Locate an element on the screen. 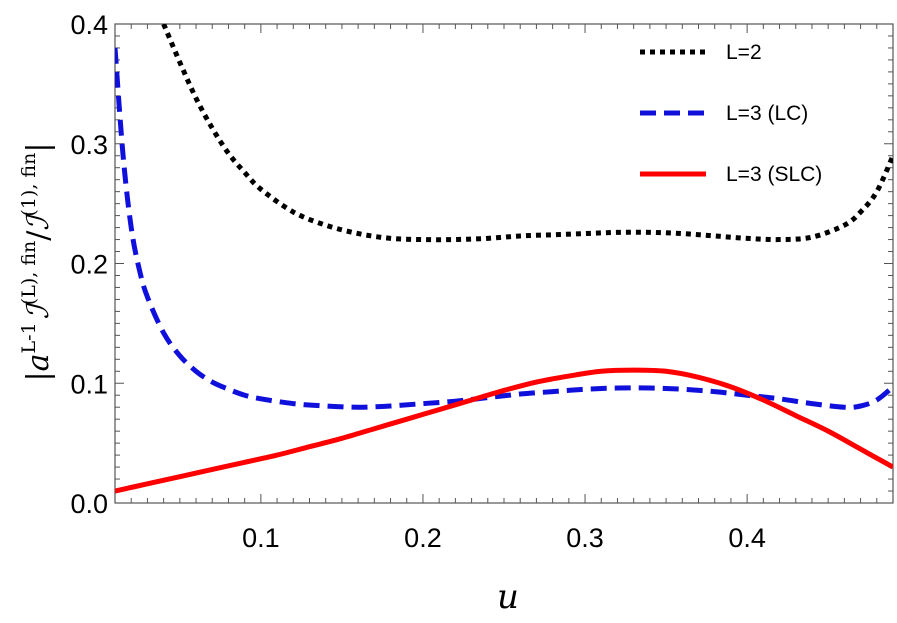 The width and height of the screenshot is (897, 623). y-tick-label: 0.0 is located at coordinates (89, 504).